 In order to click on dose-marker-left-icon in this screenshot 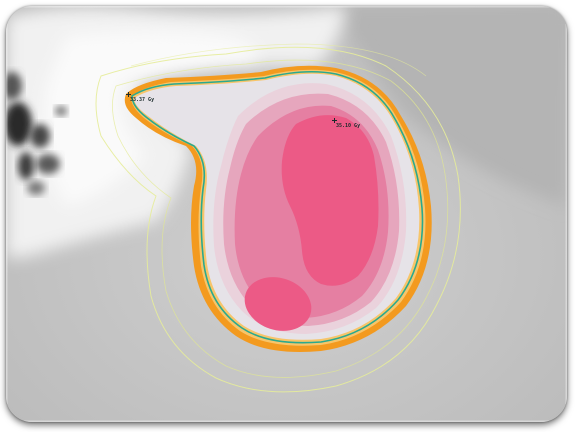, I will do `click(128, 94)`.